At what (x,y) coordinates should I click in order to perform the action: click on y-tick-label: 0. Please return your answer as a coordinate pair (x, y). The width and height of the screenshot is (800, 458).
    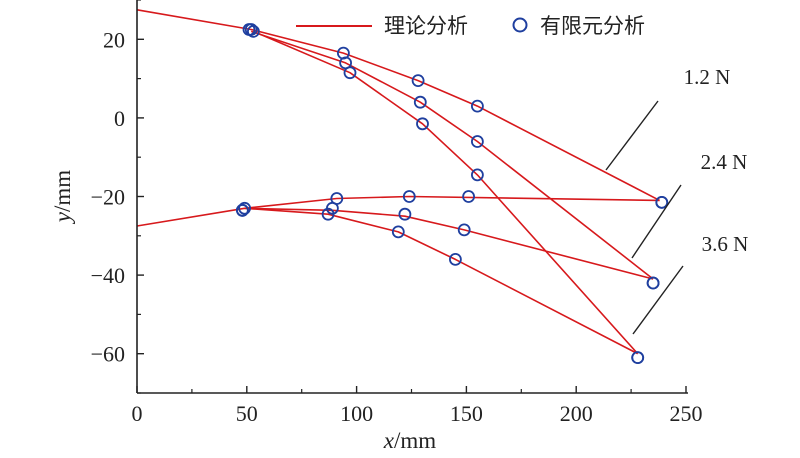
    Looking at the image, I should click on (119, 118).